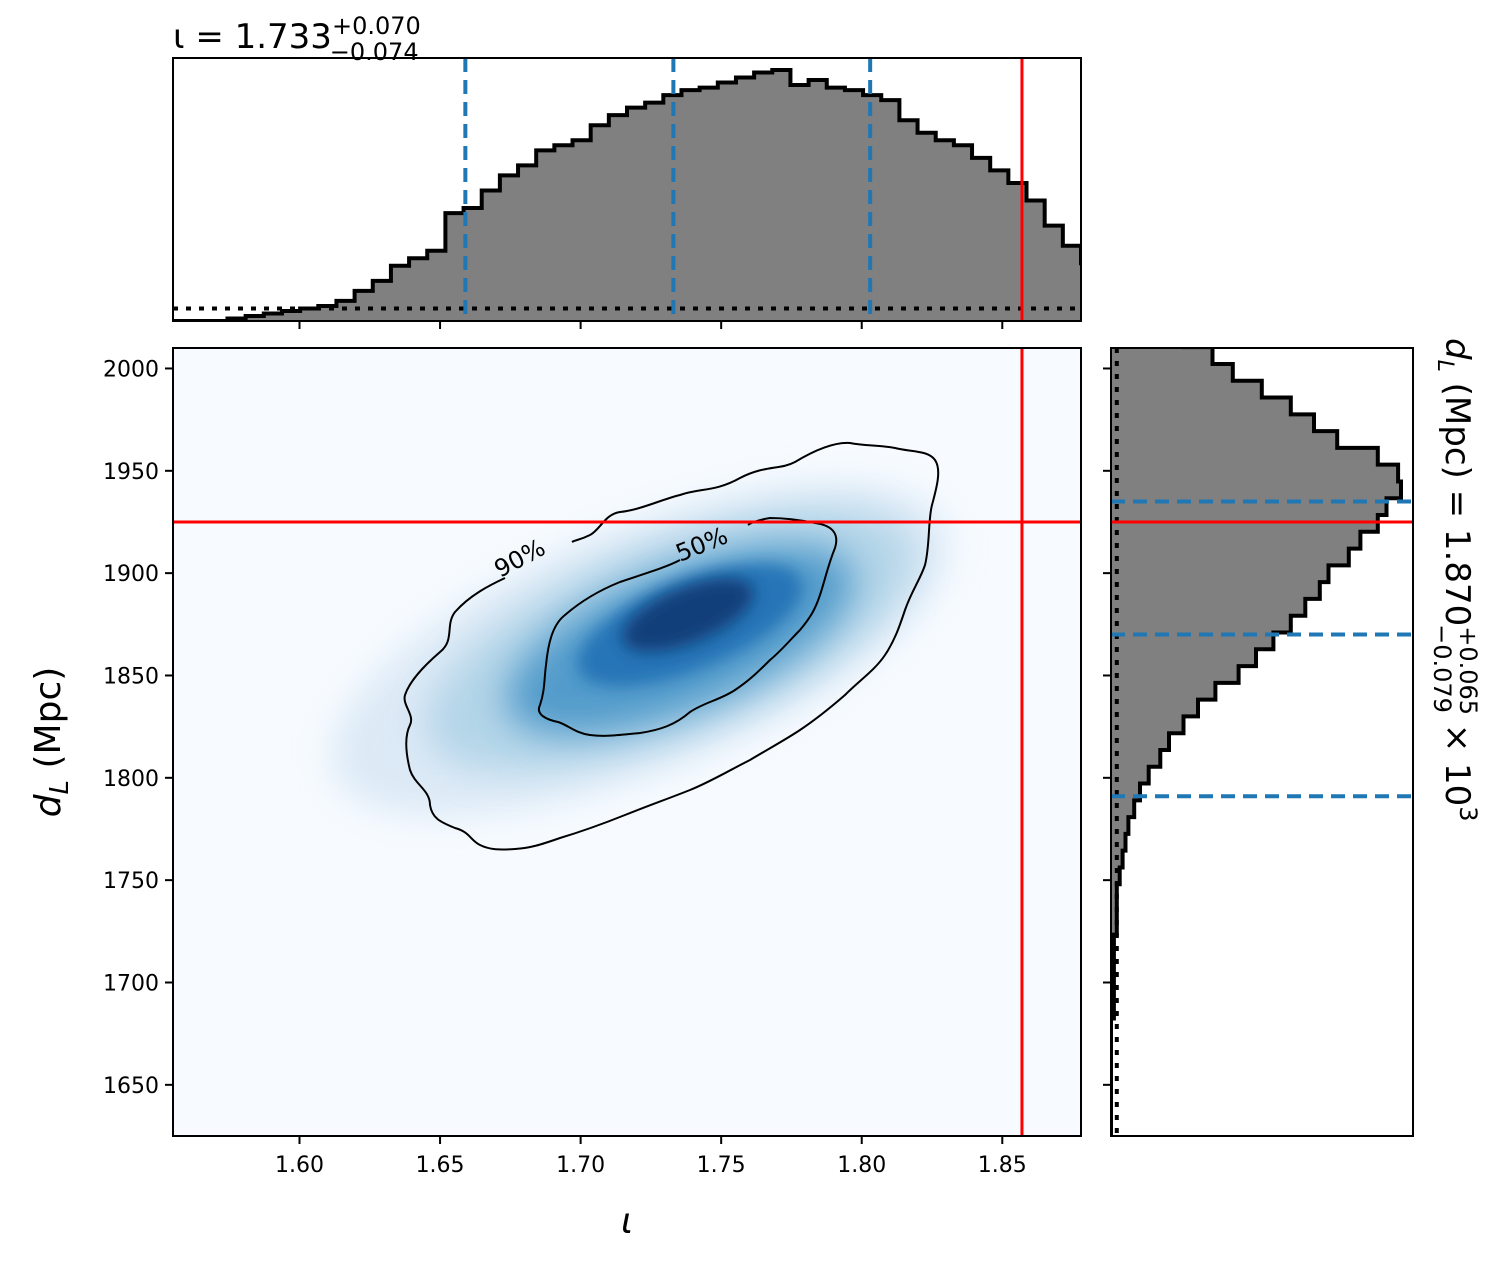 The width and height of the screenshot is (1502, 1263). Describe the element at coordinates (1442, 668) in the screenshot. I see `y-title-sub: −0.079` at that location.